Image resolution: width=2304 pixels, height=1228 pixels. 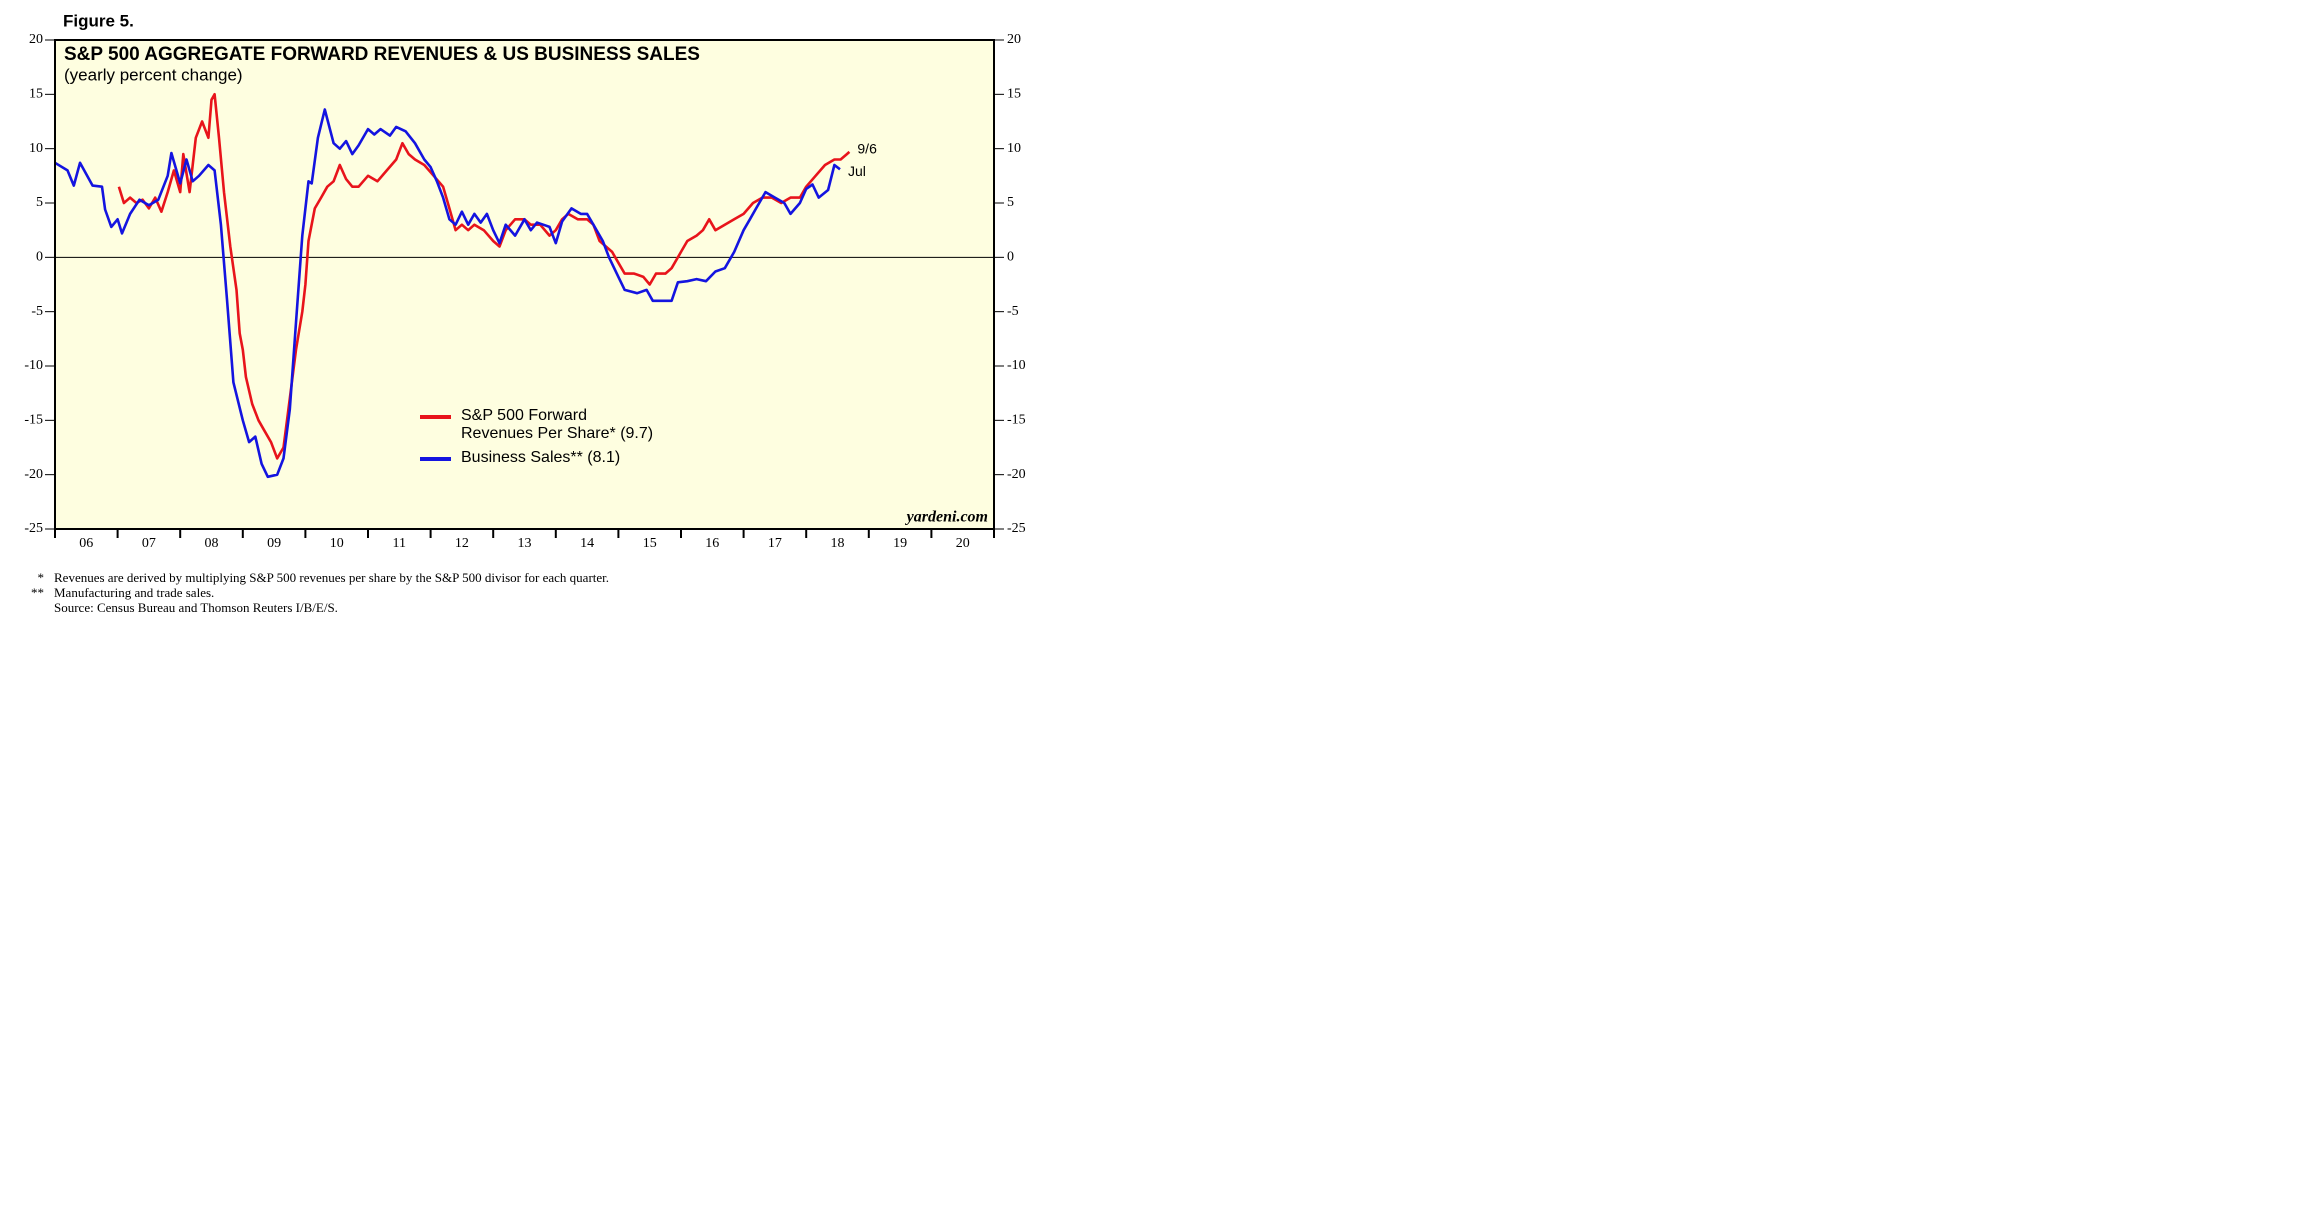 I want to click on x-tick-label: 15, so click(x=650, y=543).